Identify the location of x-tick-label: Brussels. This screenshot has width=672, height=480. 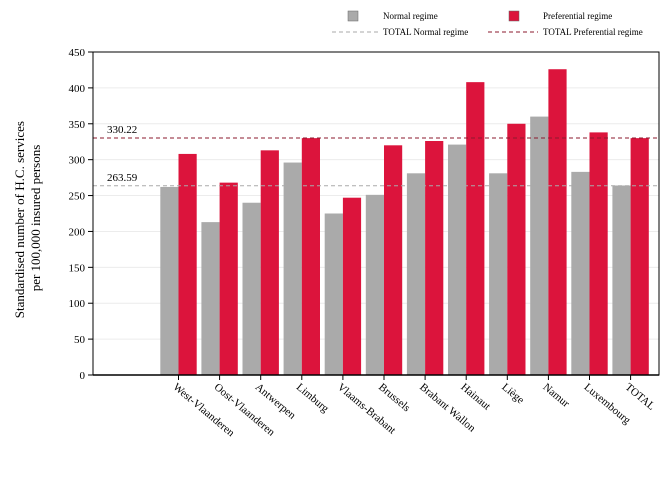
(394, 397).